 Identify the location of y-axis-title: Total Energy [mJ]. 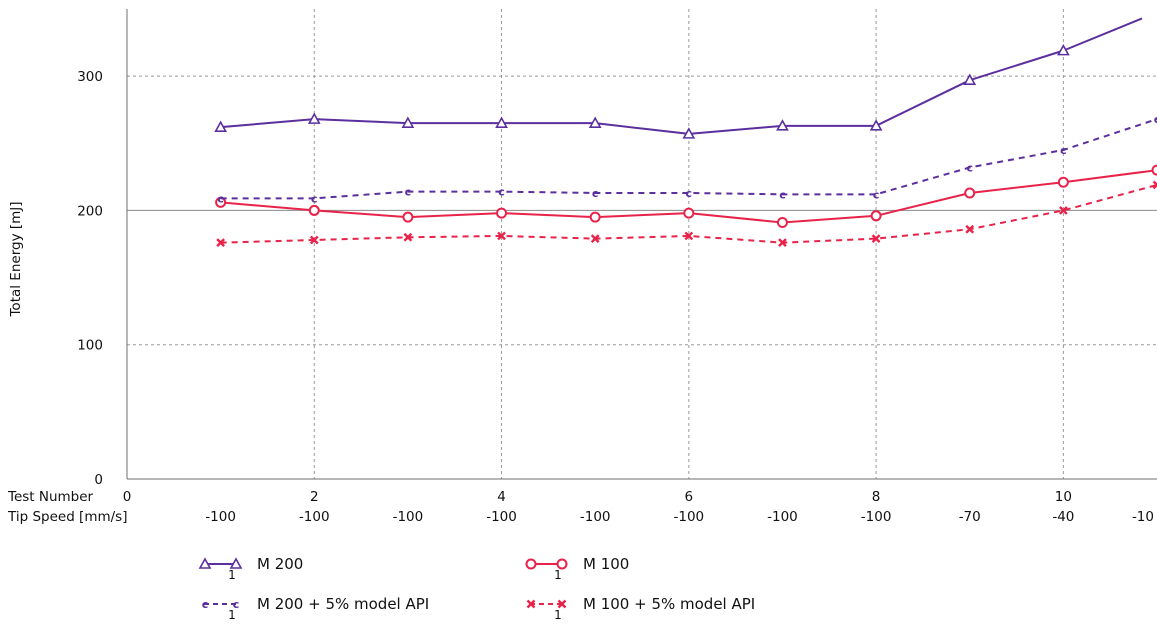
(16, 259).